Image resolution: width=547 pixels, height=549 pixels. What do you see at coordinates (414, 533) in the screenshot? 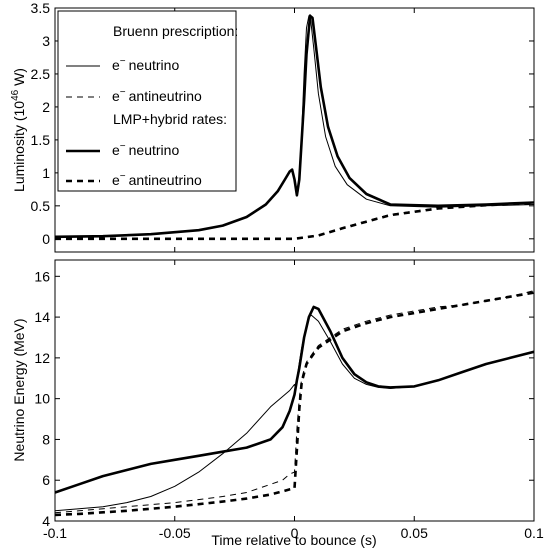
I see `x-tick-label: 0.05` at bounding box center [414, 533].